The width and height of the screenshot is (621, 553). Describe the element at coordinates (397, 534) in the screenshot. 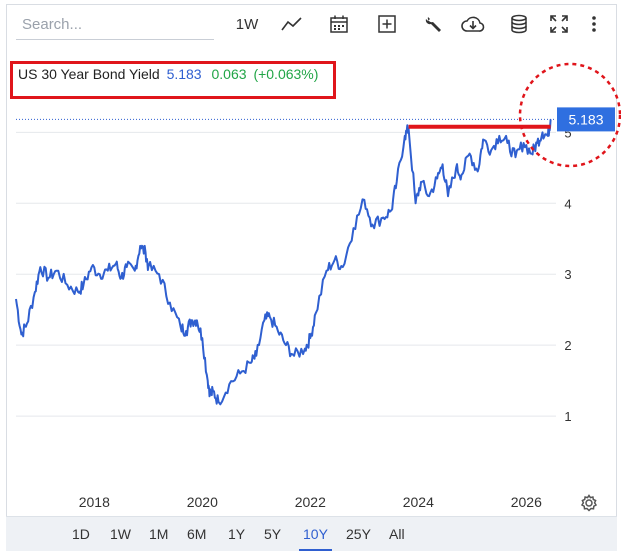

I see `range-button-all: All` at that location.